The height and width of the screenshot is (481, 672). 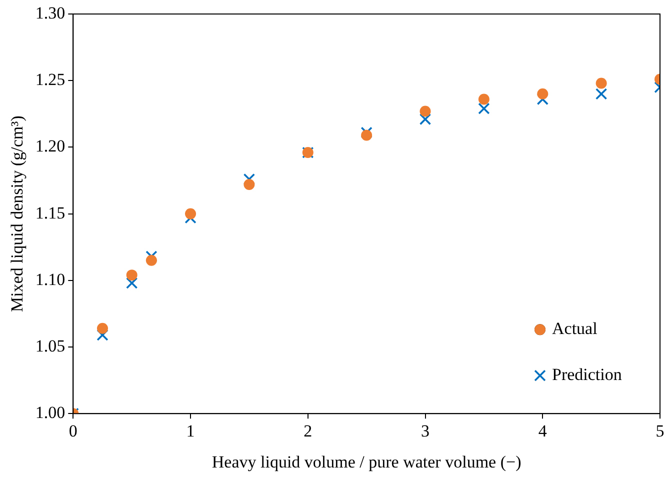 I want to click on y-tick-label: 1.20, so click(x=50, y=146).